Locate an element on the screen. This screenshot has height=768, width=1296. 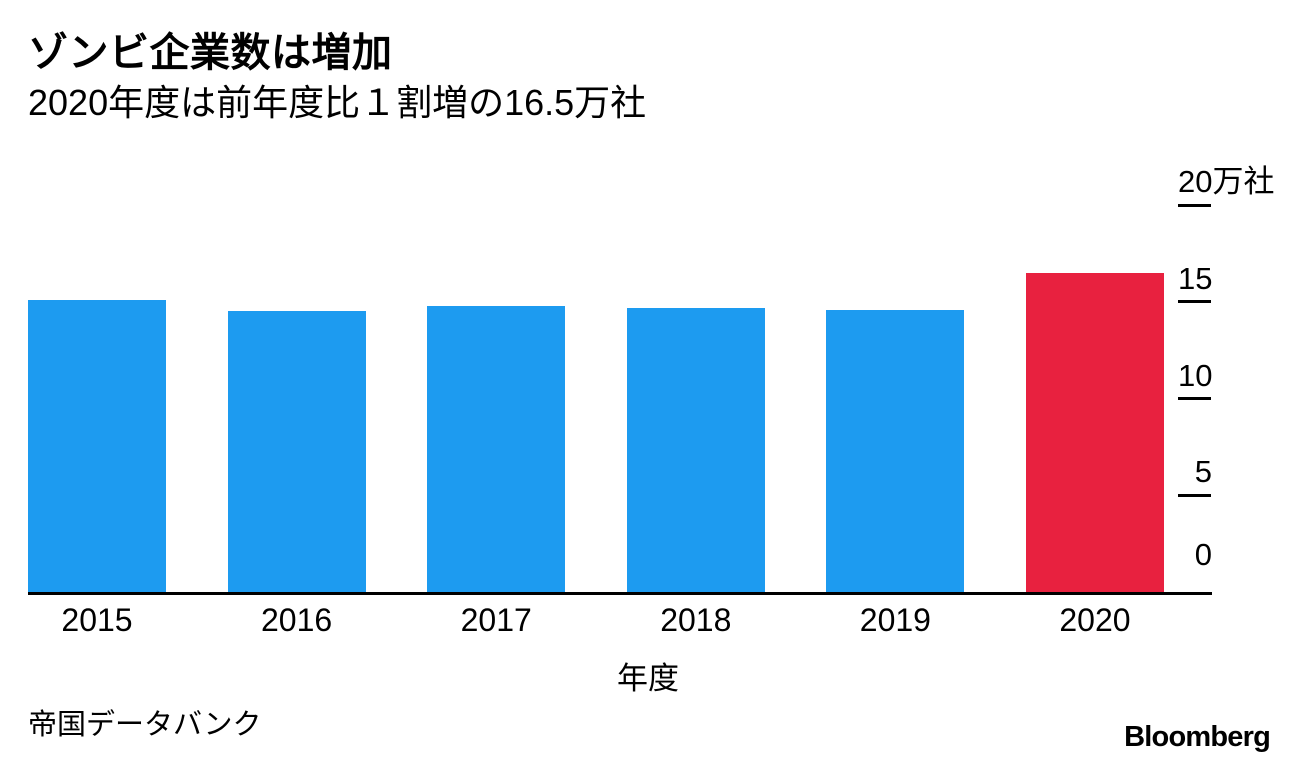
bar-2017 is located at coordinates (496, 448).